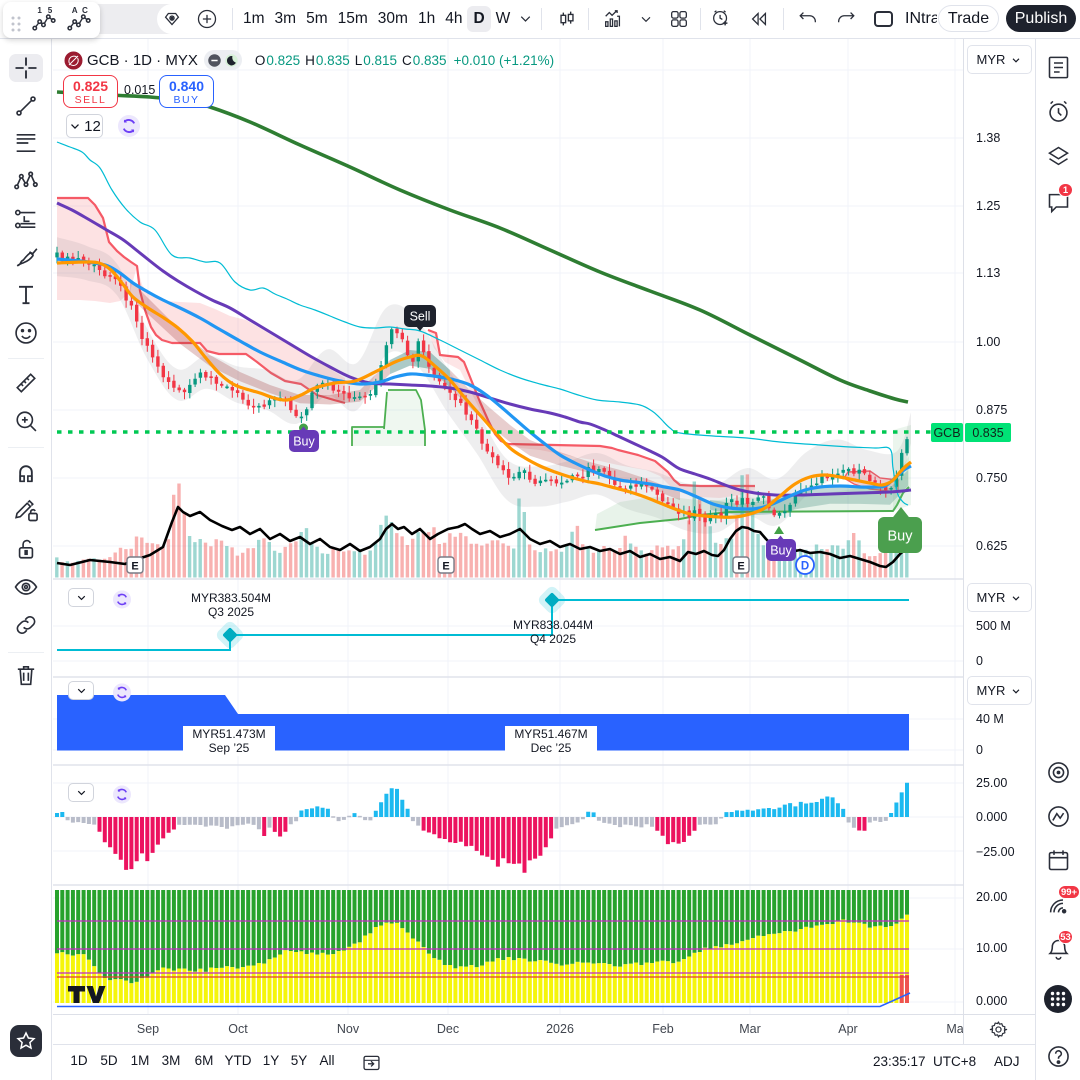 This screenshot has height=1080, width=1080. Describe the element at coordinates (550, 734) in the screenshot. I see `svg-text: MYR51.467M` at that location.